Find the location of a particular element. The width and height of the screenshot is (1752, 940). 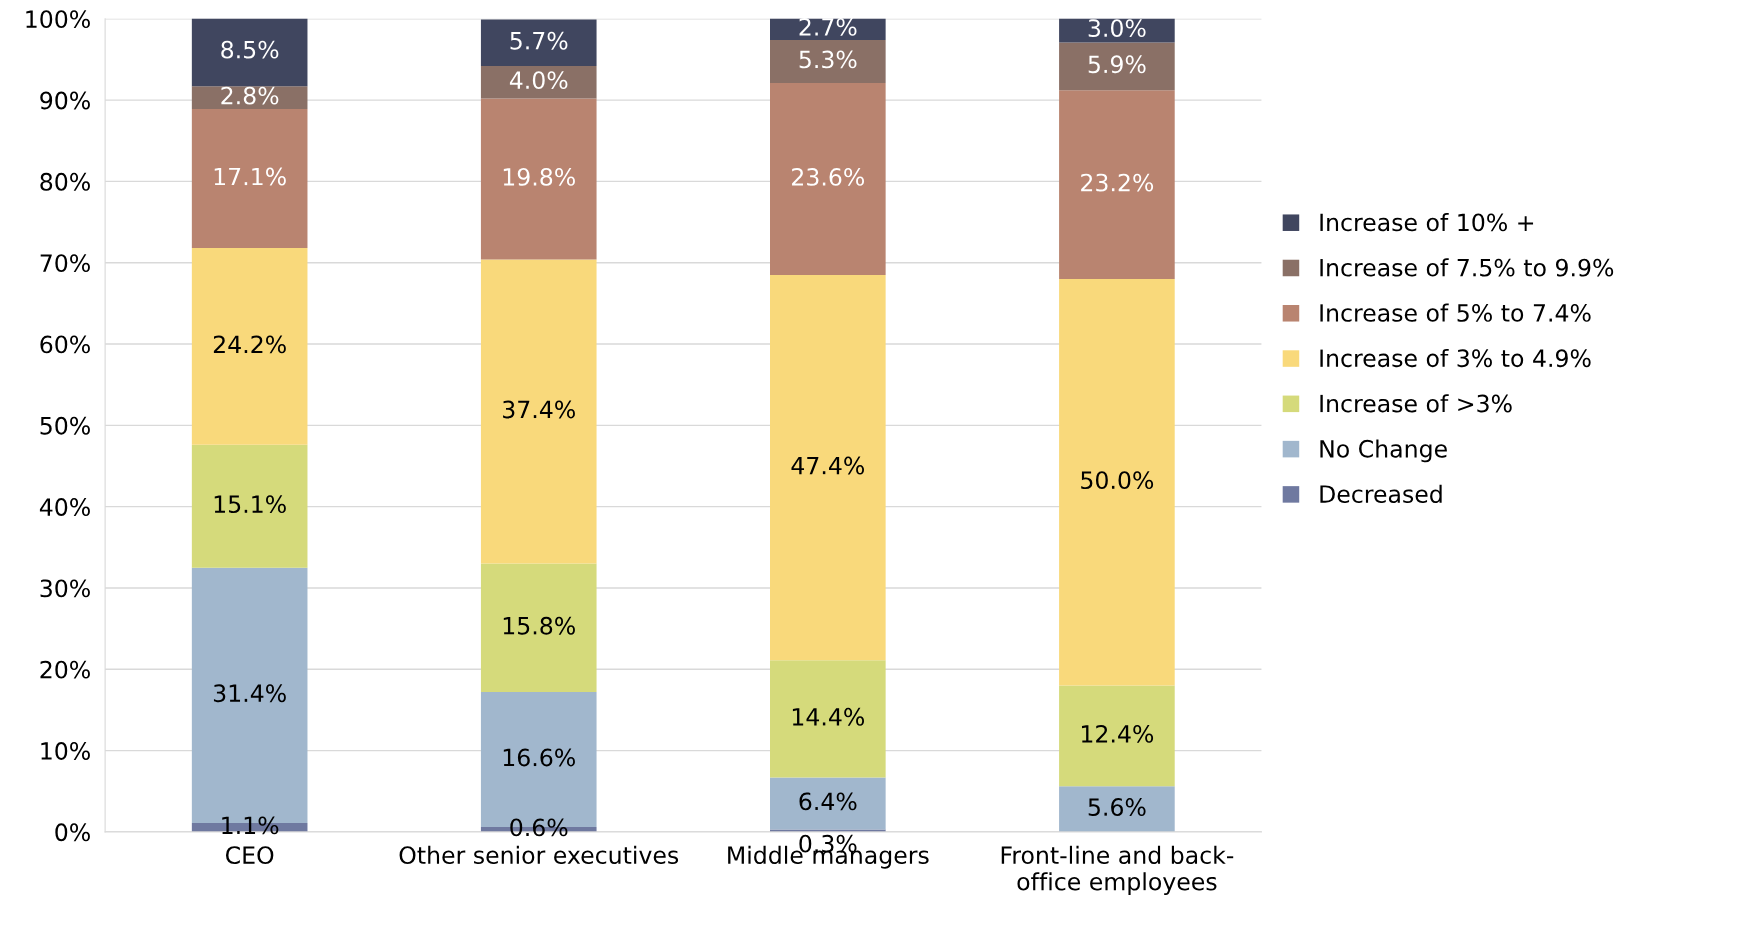

data-label: 5.9% is located at coordinates (1117, 64).